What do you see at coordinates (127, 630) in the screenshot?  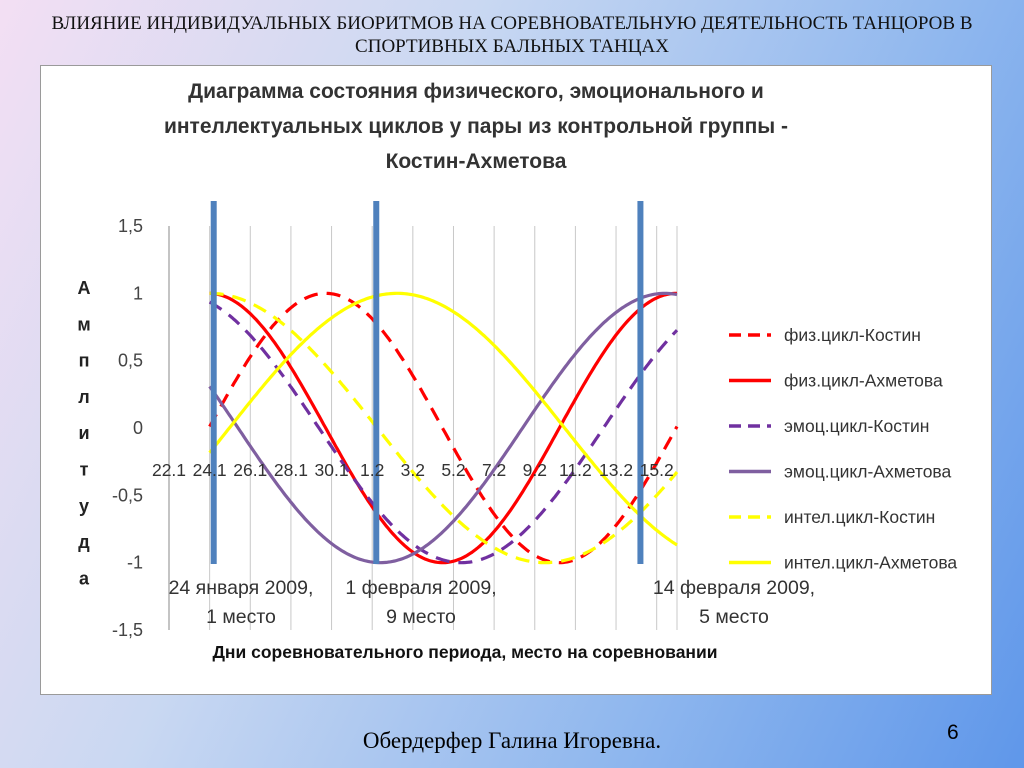 I see `y-tick-label: -1,5` at bounding box center [127, 630].